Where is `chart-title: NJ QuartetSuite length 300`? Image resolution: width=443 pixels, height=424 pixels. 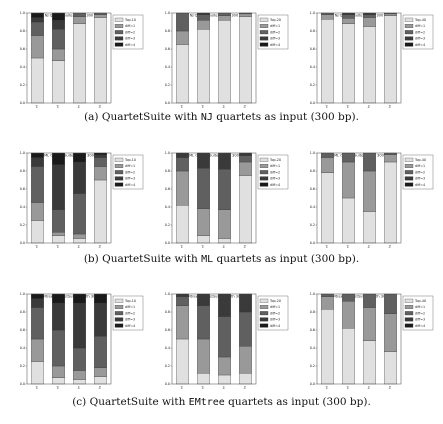 chart-title: NJ QuartetSuite length 300 is located at coordinates (69, 16).